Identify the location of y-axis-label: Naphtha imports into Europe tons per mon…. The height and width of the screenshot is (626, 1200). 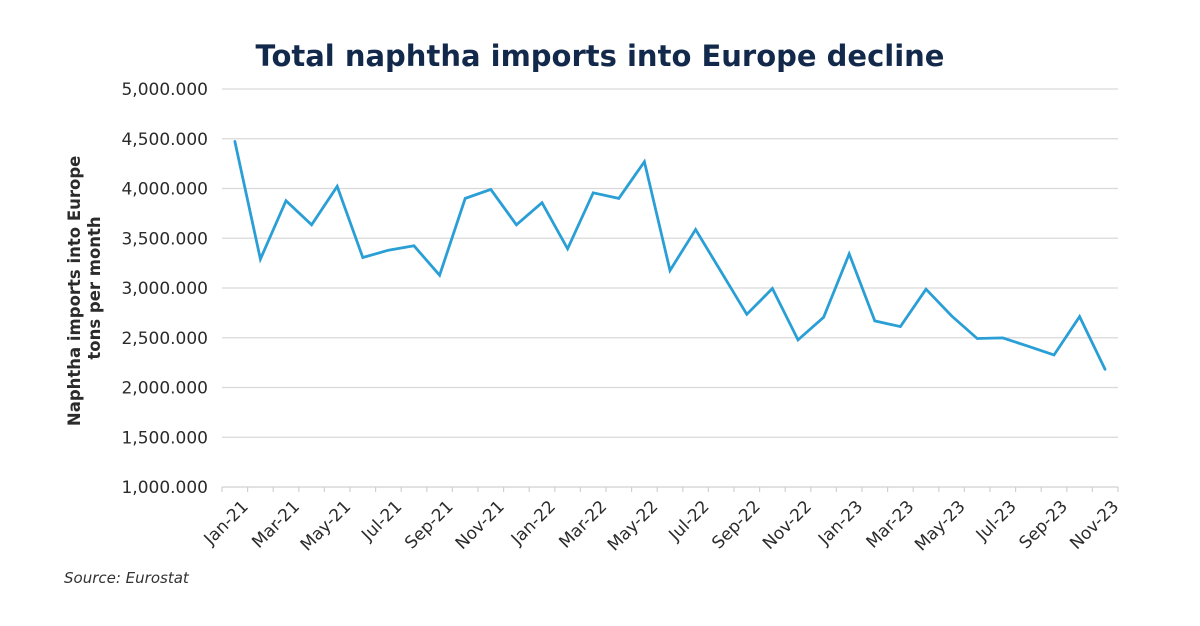
(84, 288).